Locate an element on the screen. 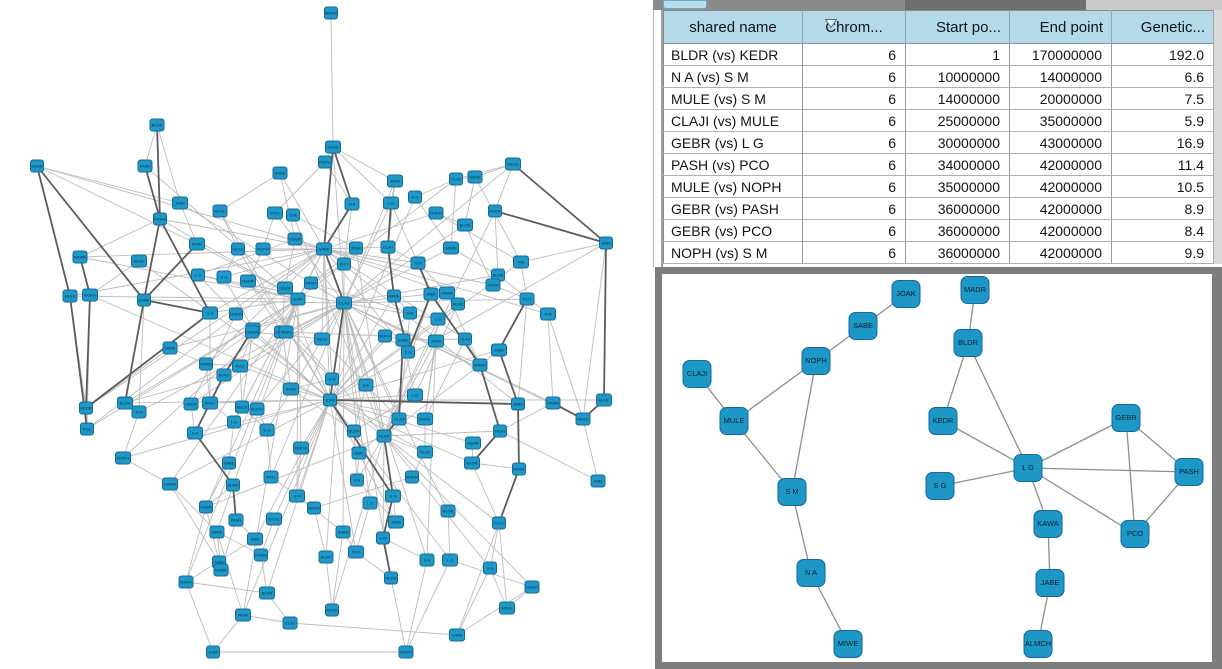 The width and height of the screenshot is (1222, 669). table-cell: 5.9 is located at coordinates (1162, 120).